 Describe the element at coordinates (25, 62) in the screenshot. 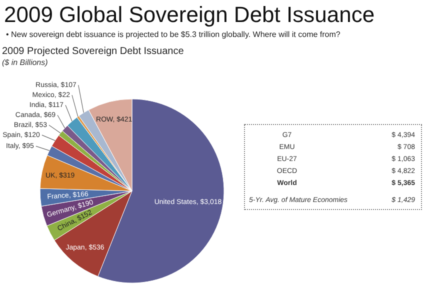

I see `chart-subtitle: ($ in Billions)` at that location.